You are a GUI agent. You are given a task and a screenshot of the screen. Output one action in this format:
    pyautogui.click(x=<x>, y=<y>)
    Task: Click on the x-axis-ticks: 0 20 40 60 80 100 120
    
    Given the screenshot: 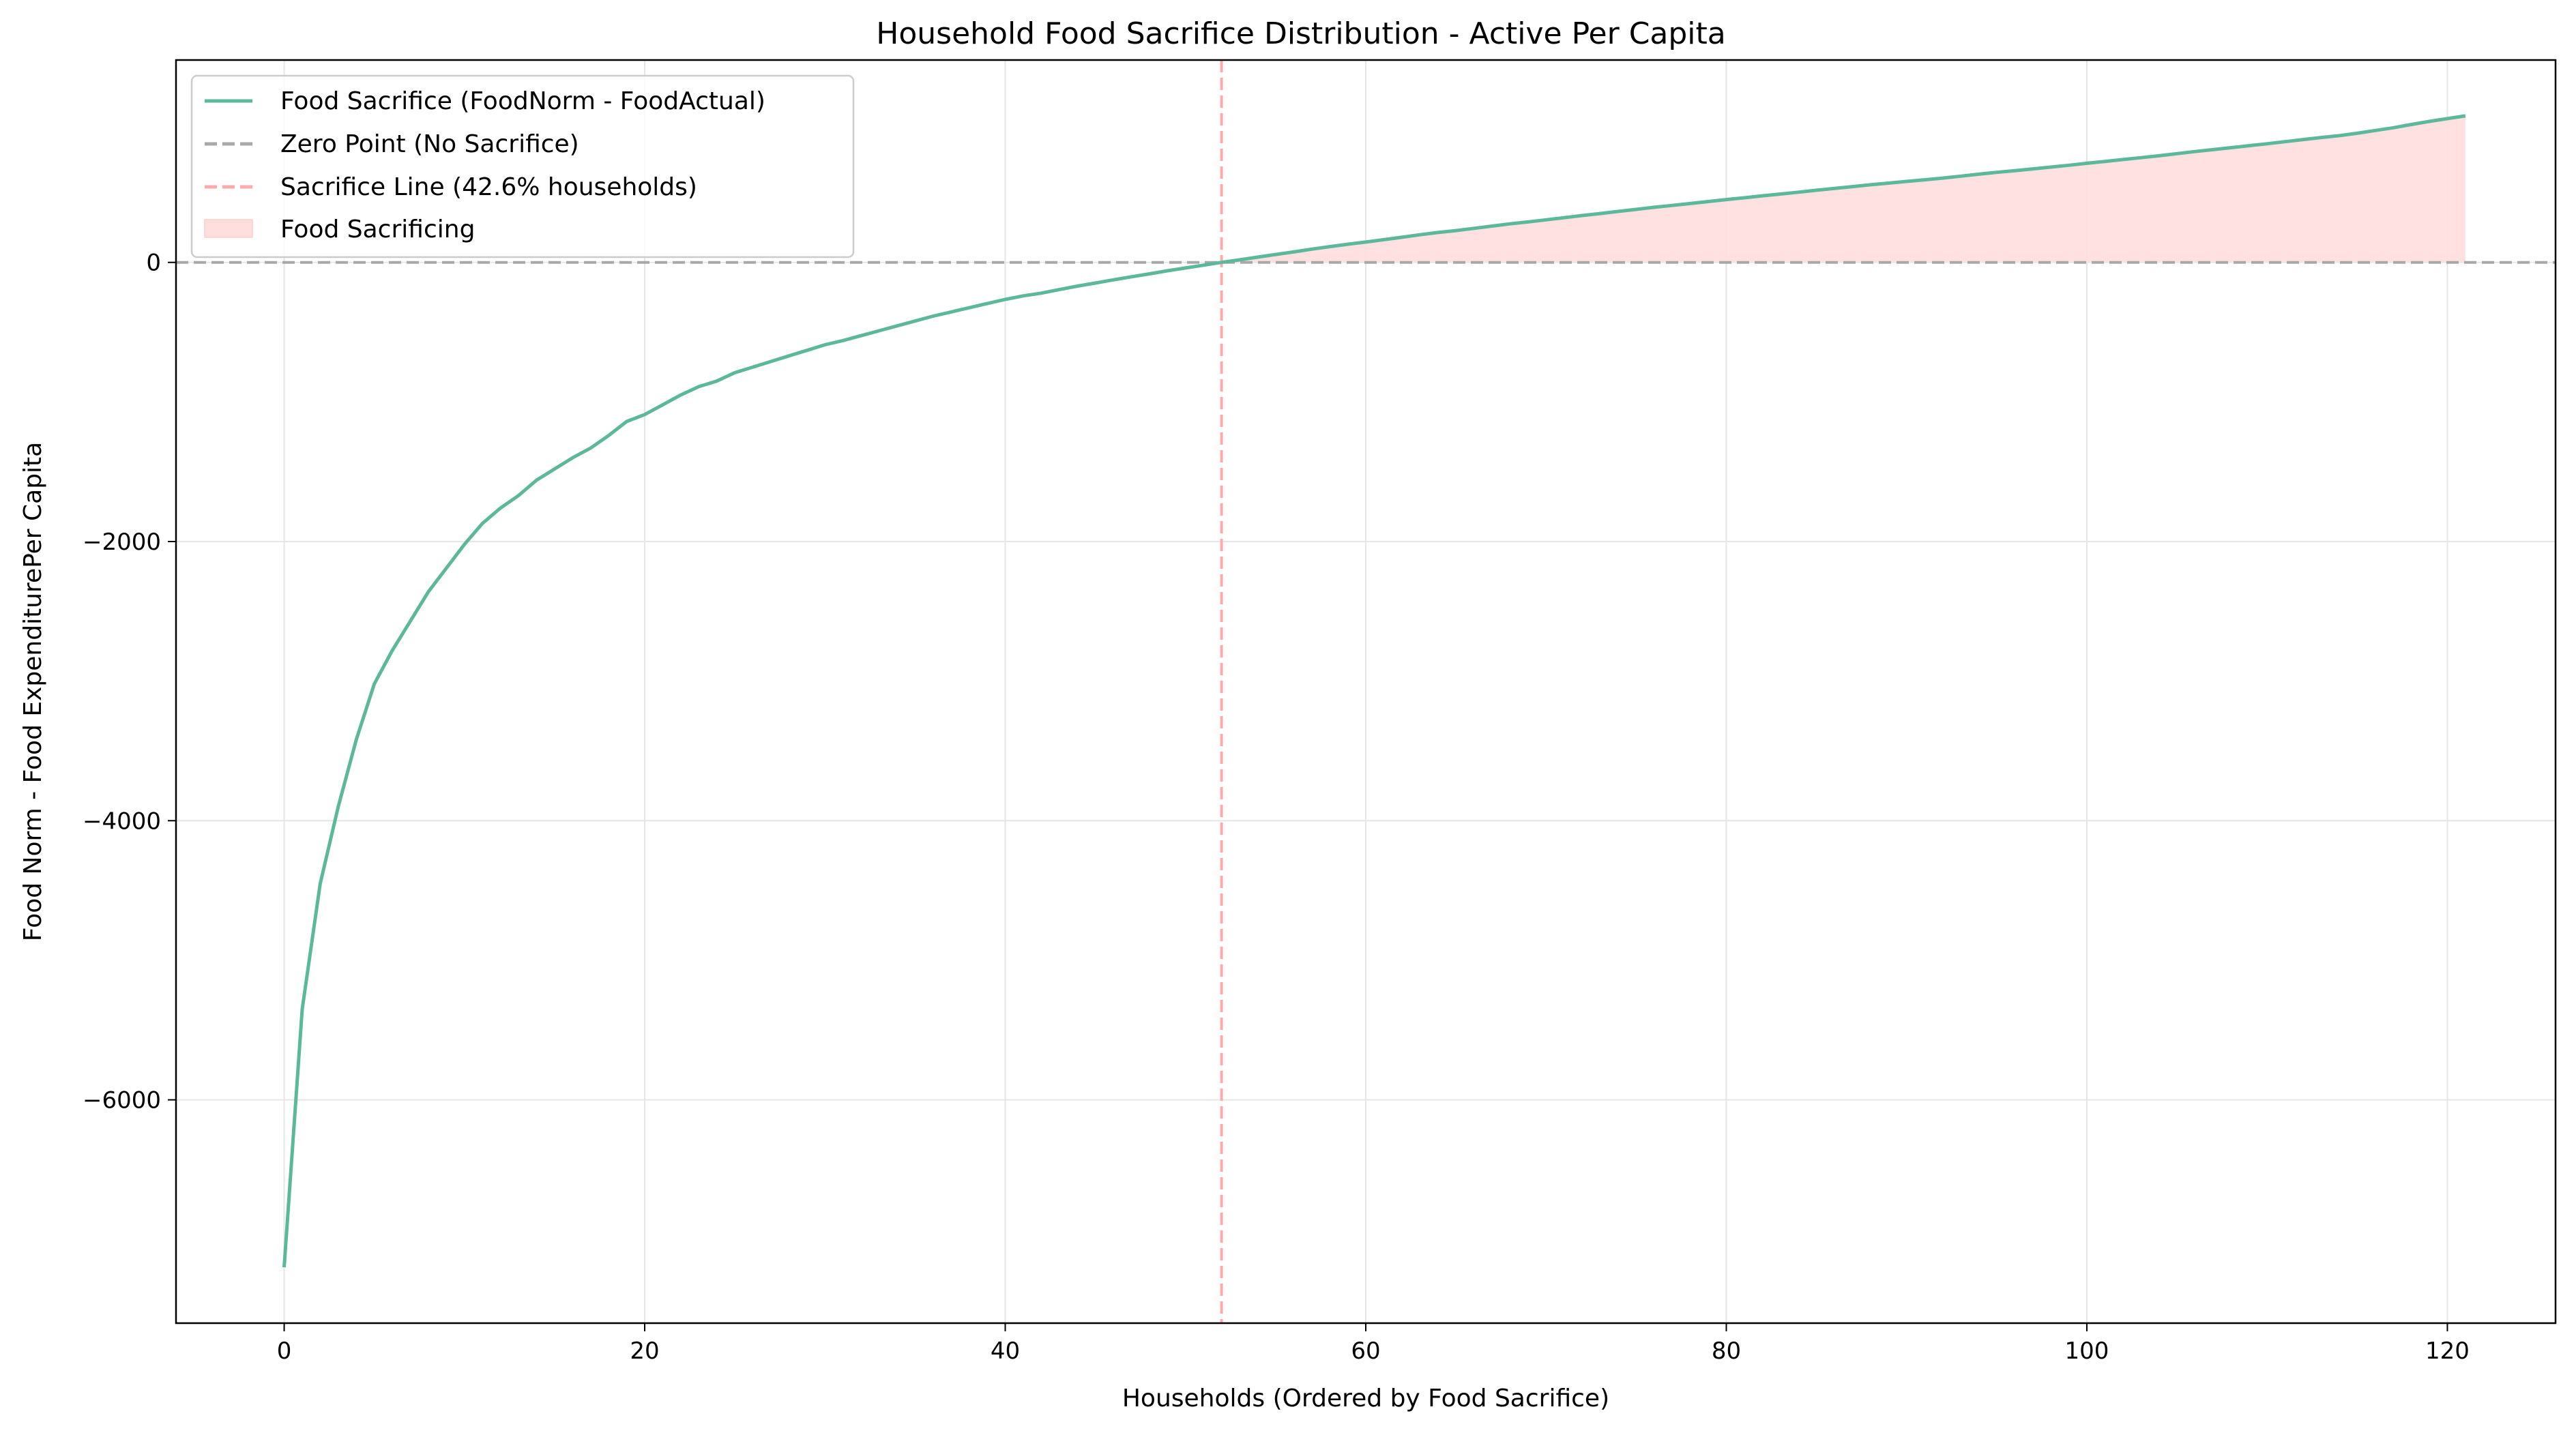 What is the action you would take?
    pyautogui.click(x=1373, y=1344)
    